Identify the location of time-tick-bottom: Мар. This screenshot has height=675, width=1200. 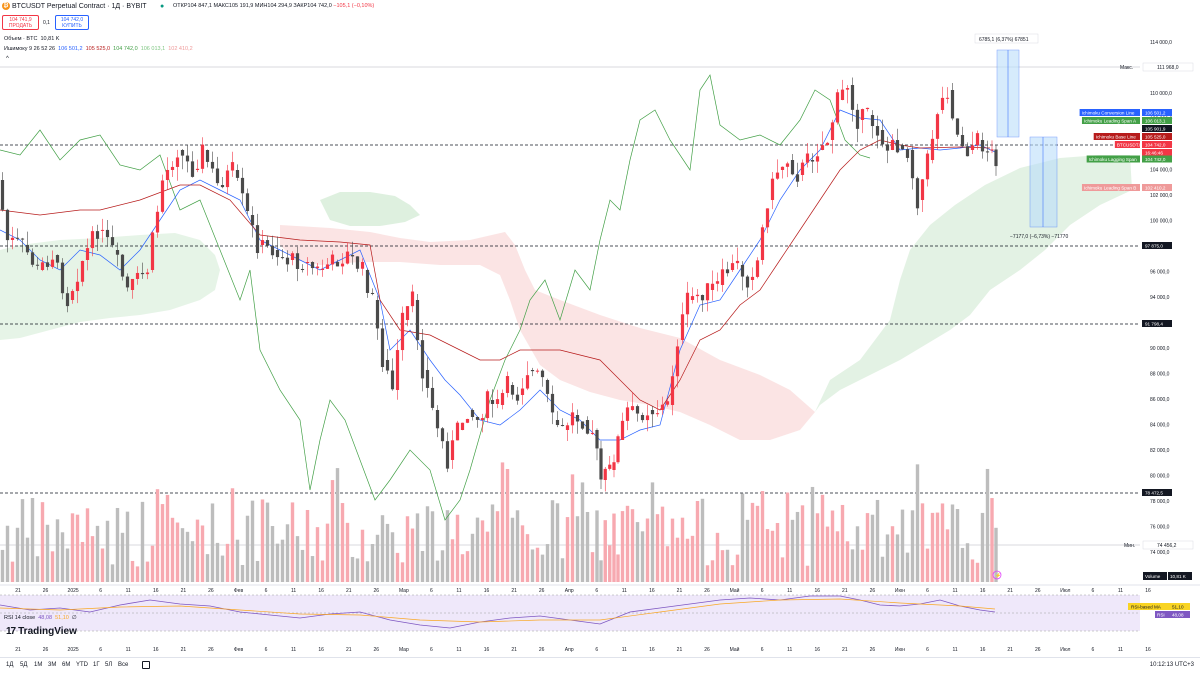
(404, 650).